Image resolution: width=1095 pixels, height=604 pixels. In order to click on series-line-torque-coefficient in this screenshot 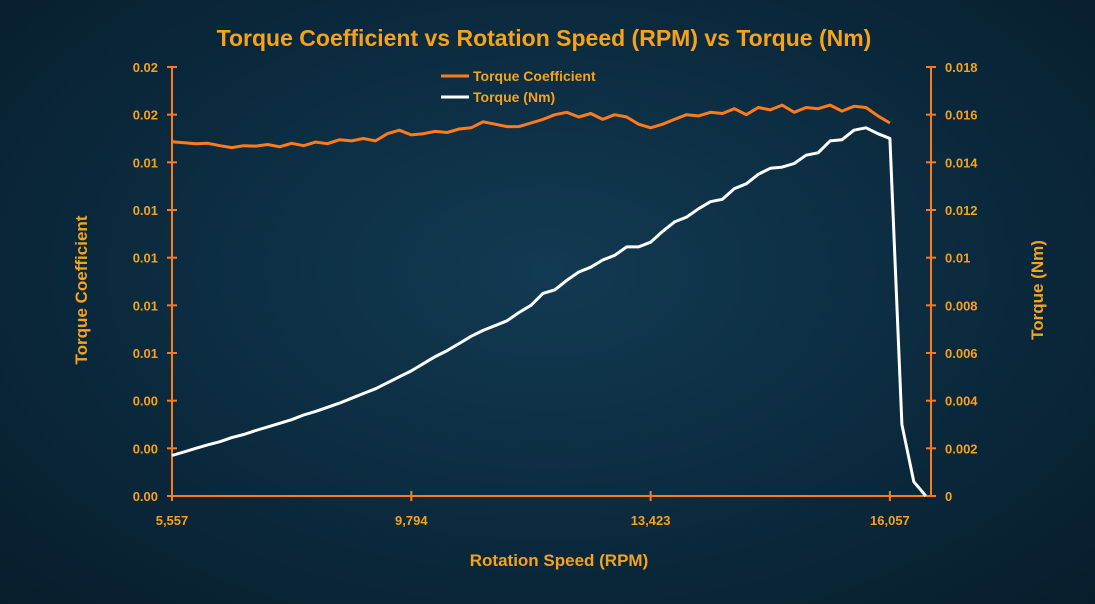, I will do `click(531, 126)`.